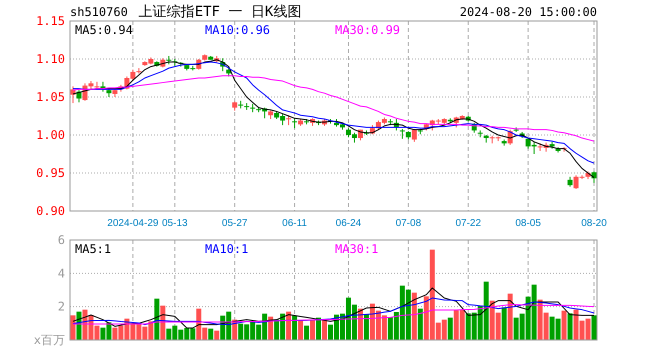  I want to click on y-tick-label: 1.15, so click(50, 21).